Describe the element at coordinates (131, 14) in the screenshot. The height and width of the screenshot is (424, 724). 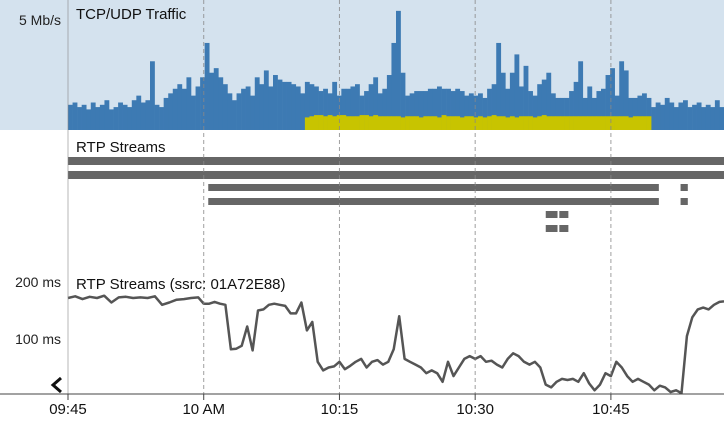
I see `traffic-panel-title: TCP/UDP Traffic` at that location.